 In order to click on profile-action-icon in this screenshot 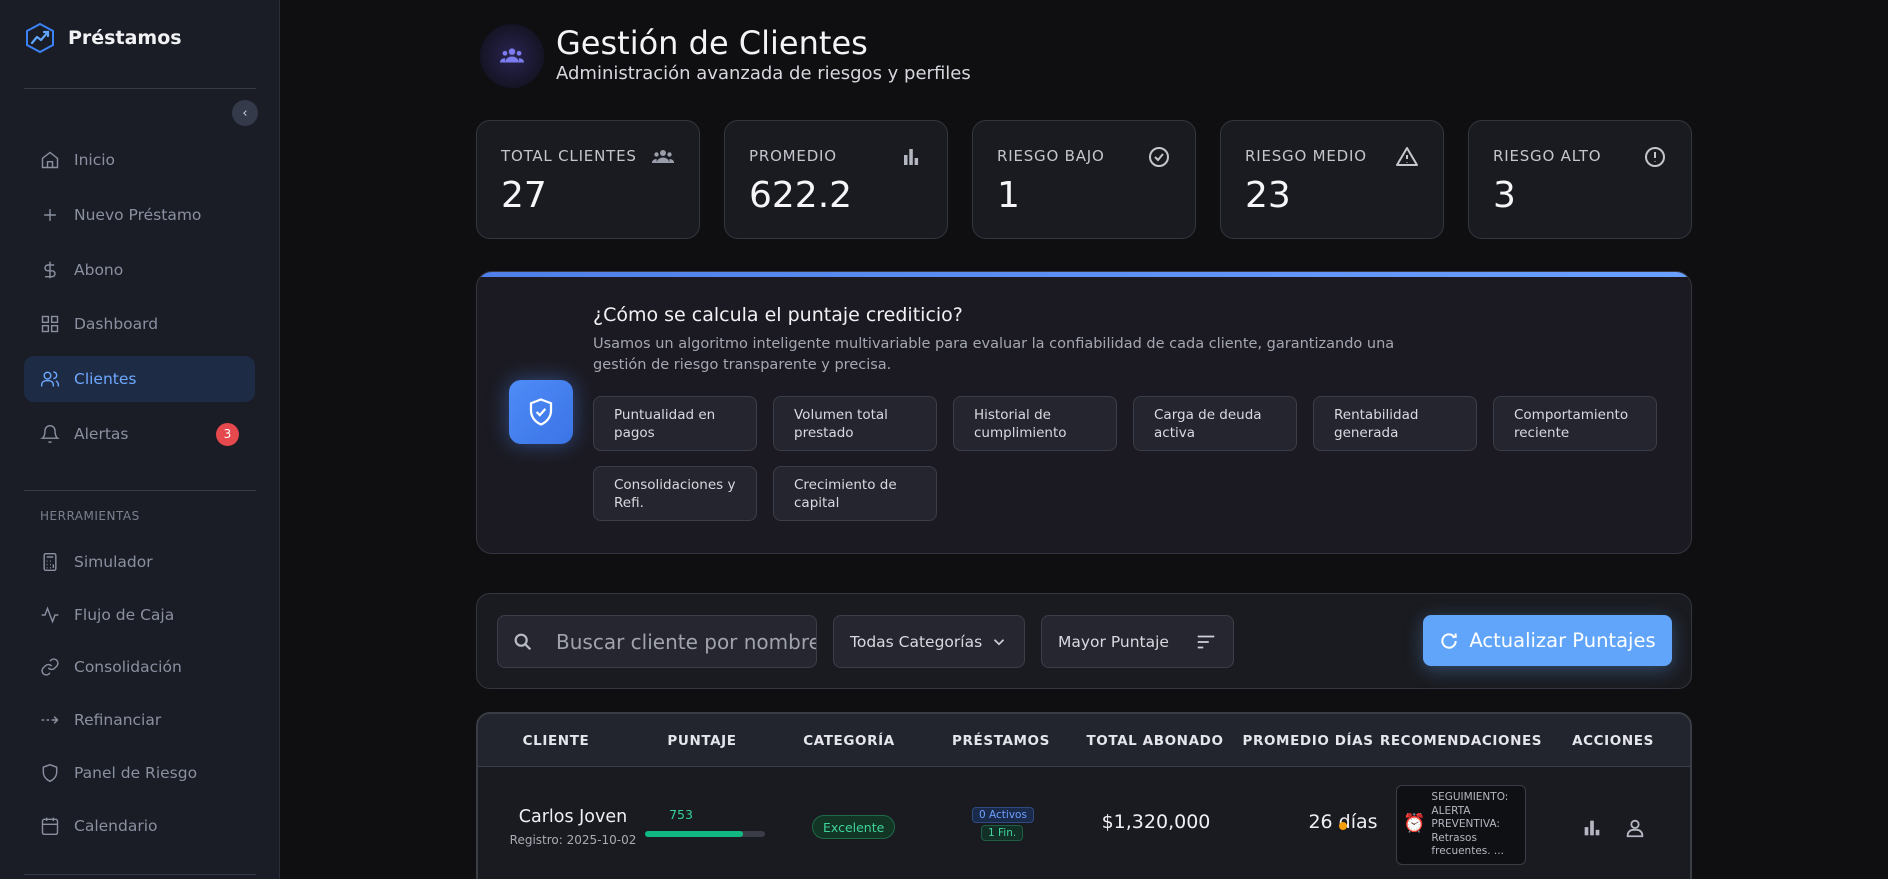, I will do `click(1635, 828)`.